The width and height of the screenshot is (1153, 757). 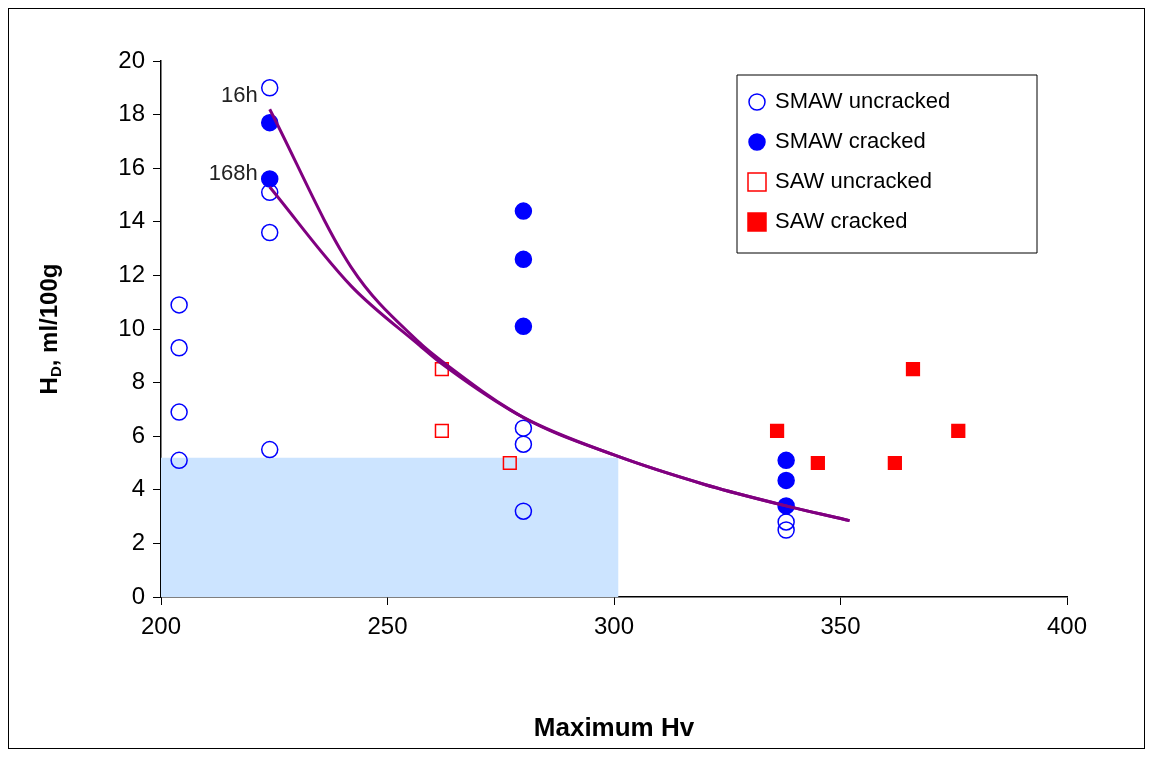 What do you see at coordinates (138, 595) in the screenshot?
I see `y-tick-label: 0` at bounding box center [138, 595].